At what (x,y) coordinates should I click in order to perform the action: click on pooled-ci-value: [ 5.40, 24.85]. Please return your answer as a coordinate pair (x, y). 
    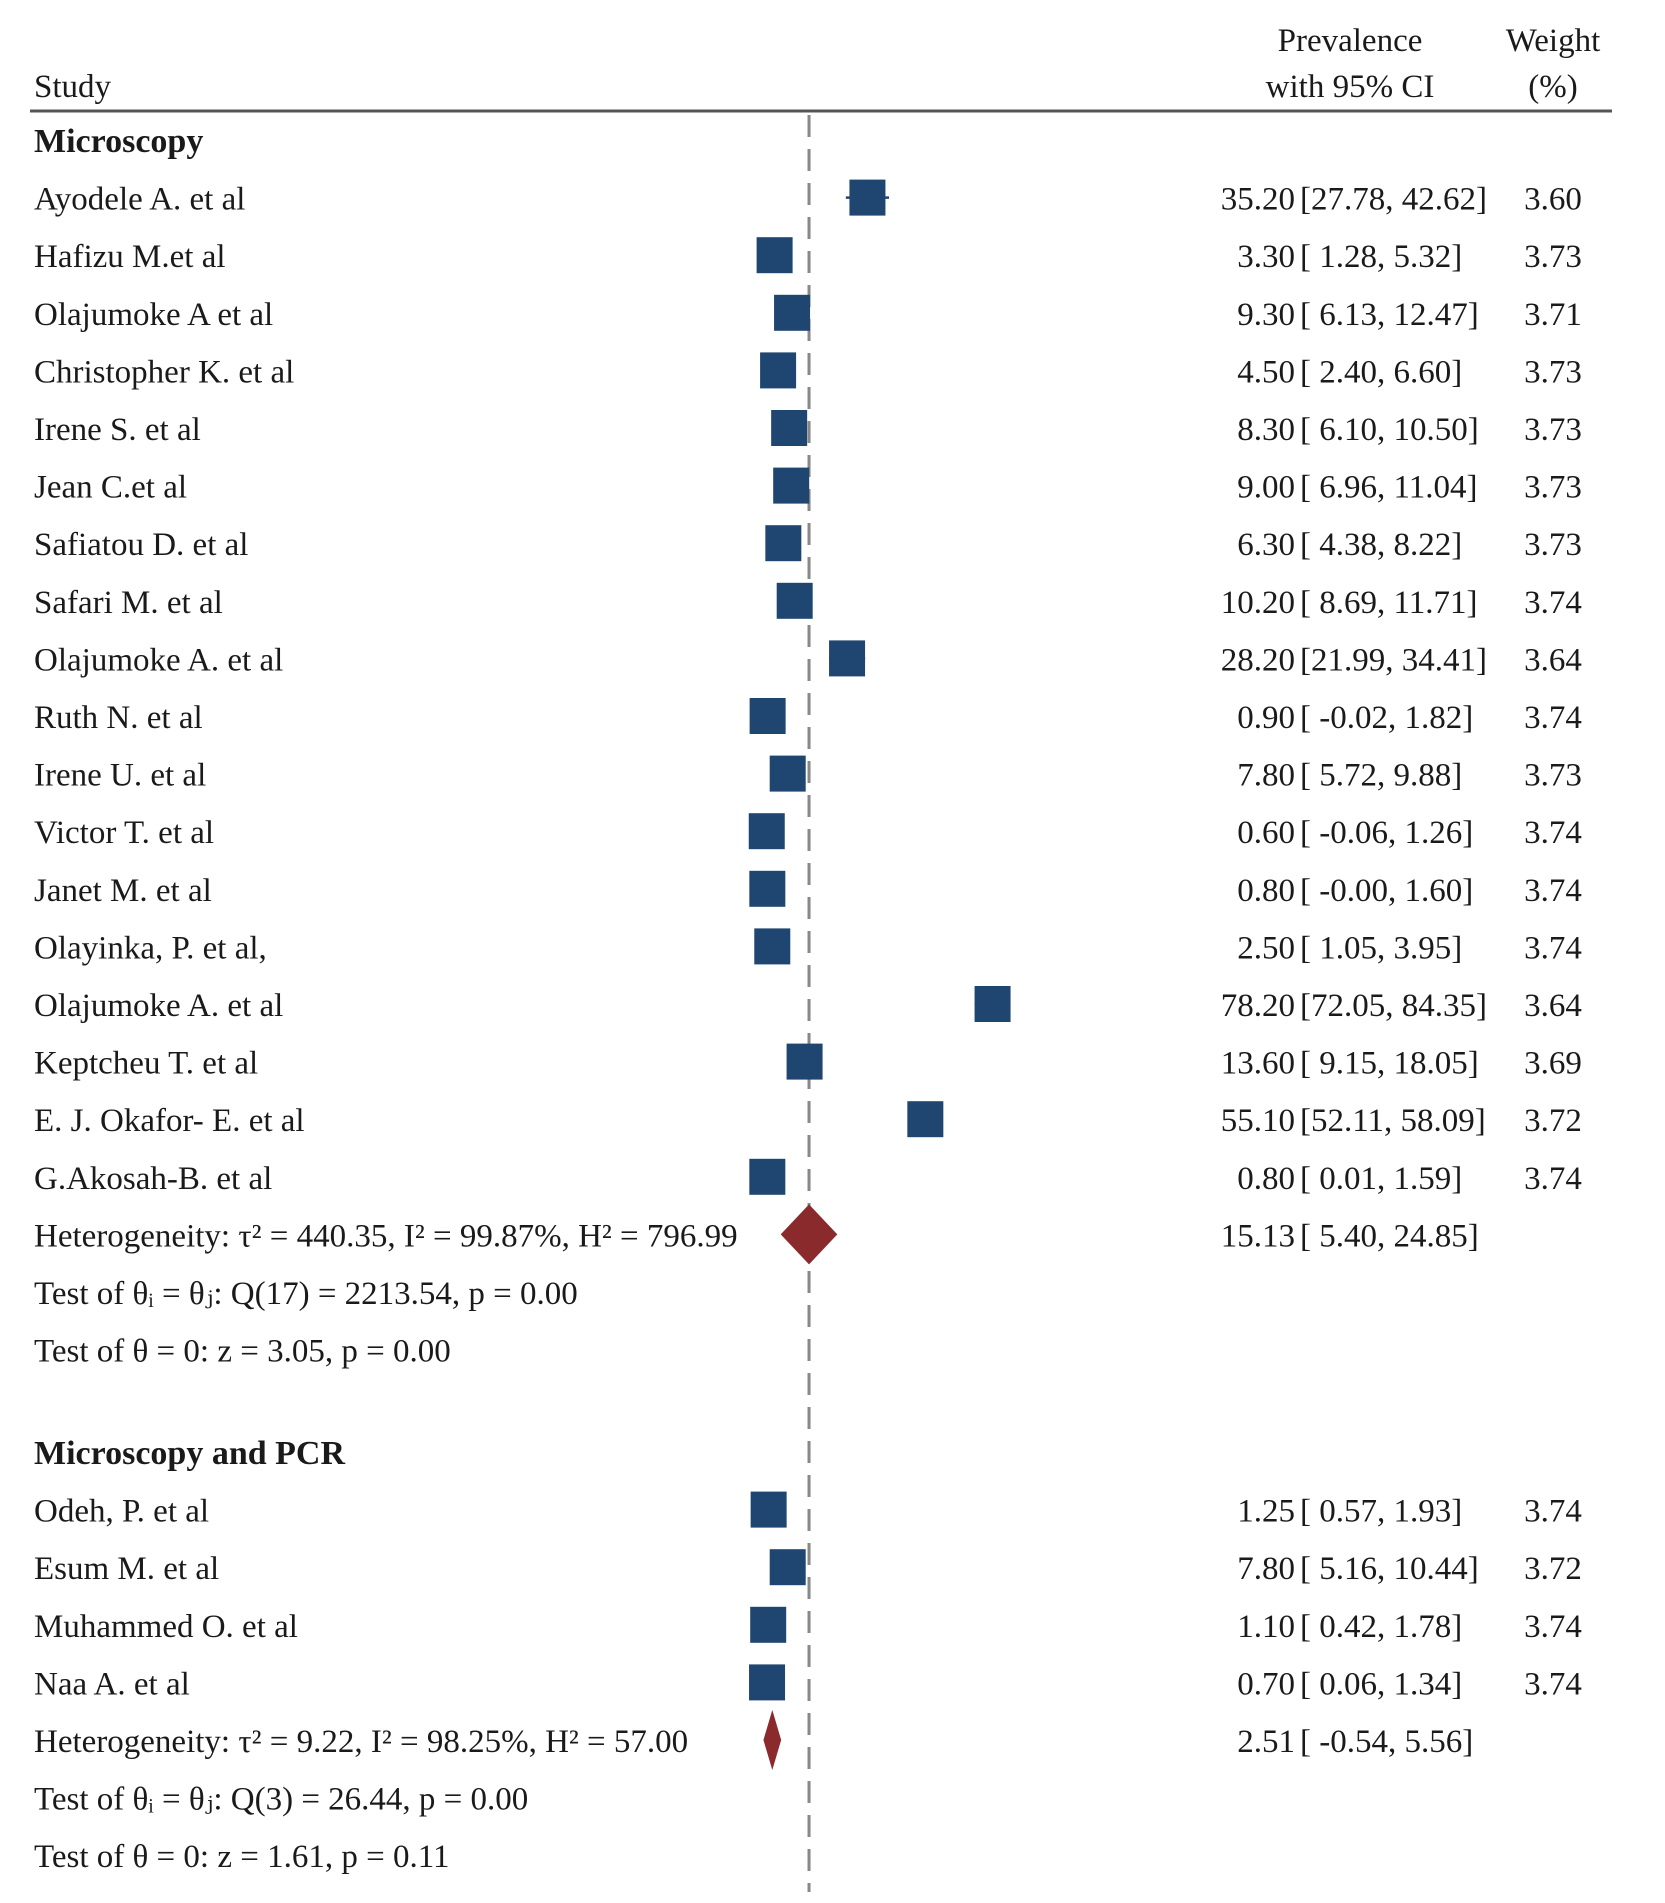
    Looking at the image, I should click on (1389, 1236).